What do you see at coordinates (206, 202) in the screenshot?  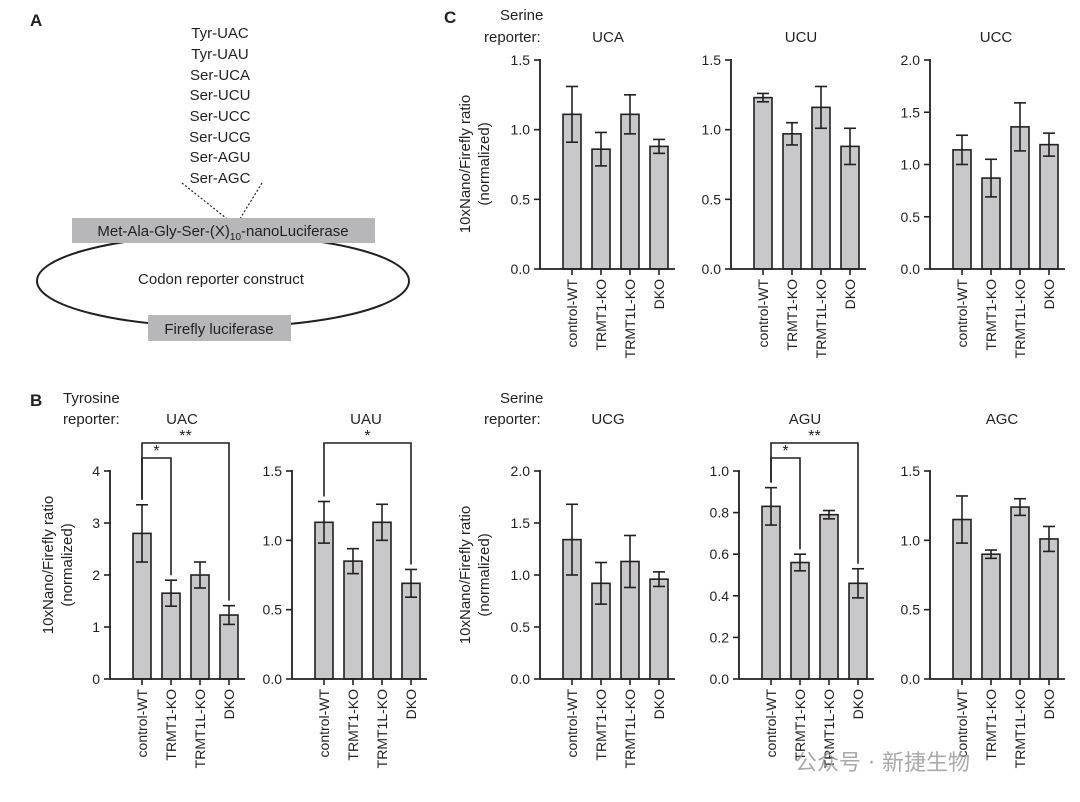 I see `dotted-connector-left` at bounding box center [206, 202].